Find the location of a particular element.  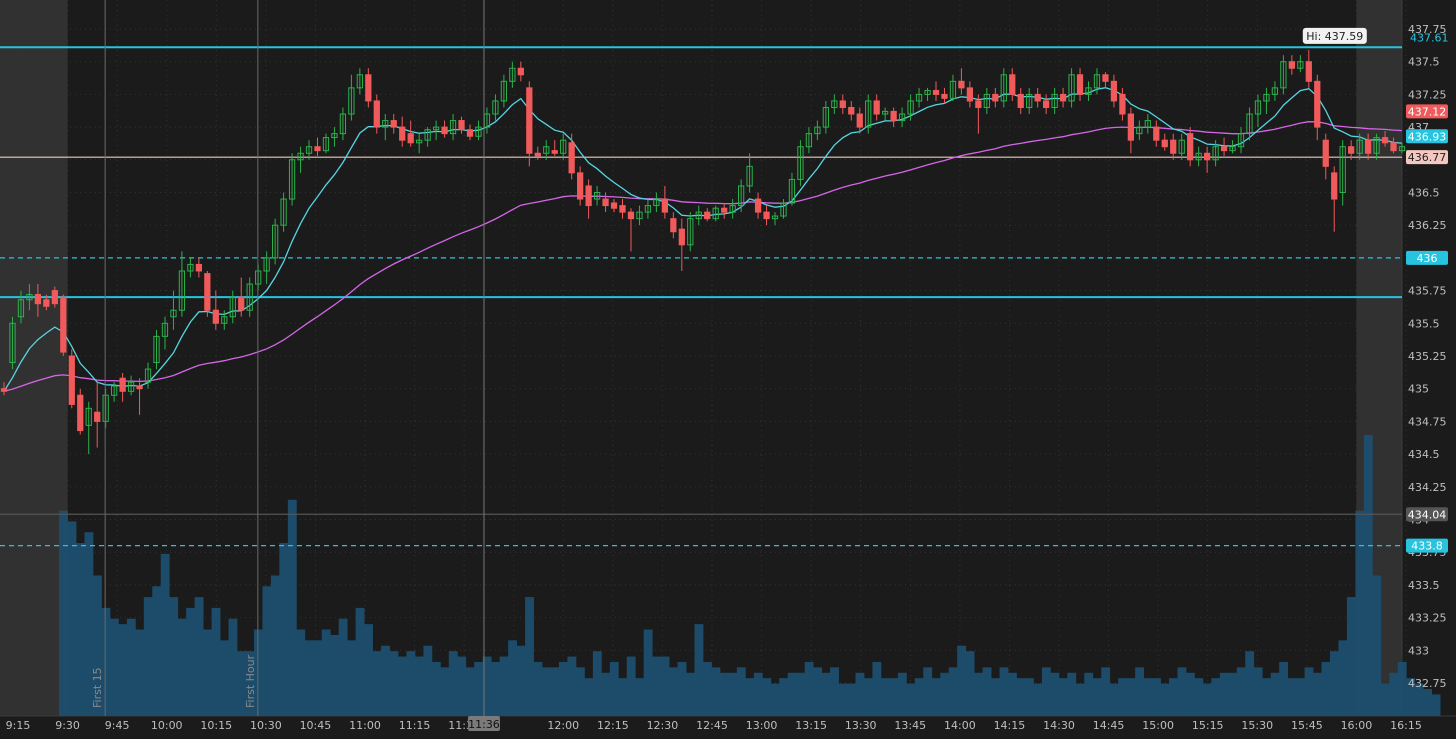

price-tick-label: 435.75 is located at coordinates (1427, 291).